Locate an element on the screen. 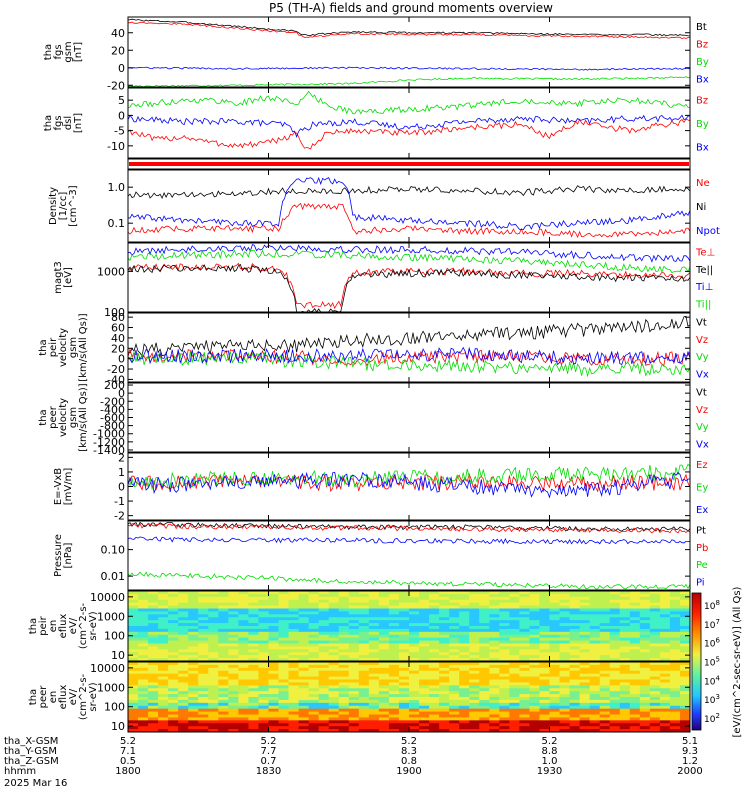  series-line-vy is located at coordinates (409, 364).